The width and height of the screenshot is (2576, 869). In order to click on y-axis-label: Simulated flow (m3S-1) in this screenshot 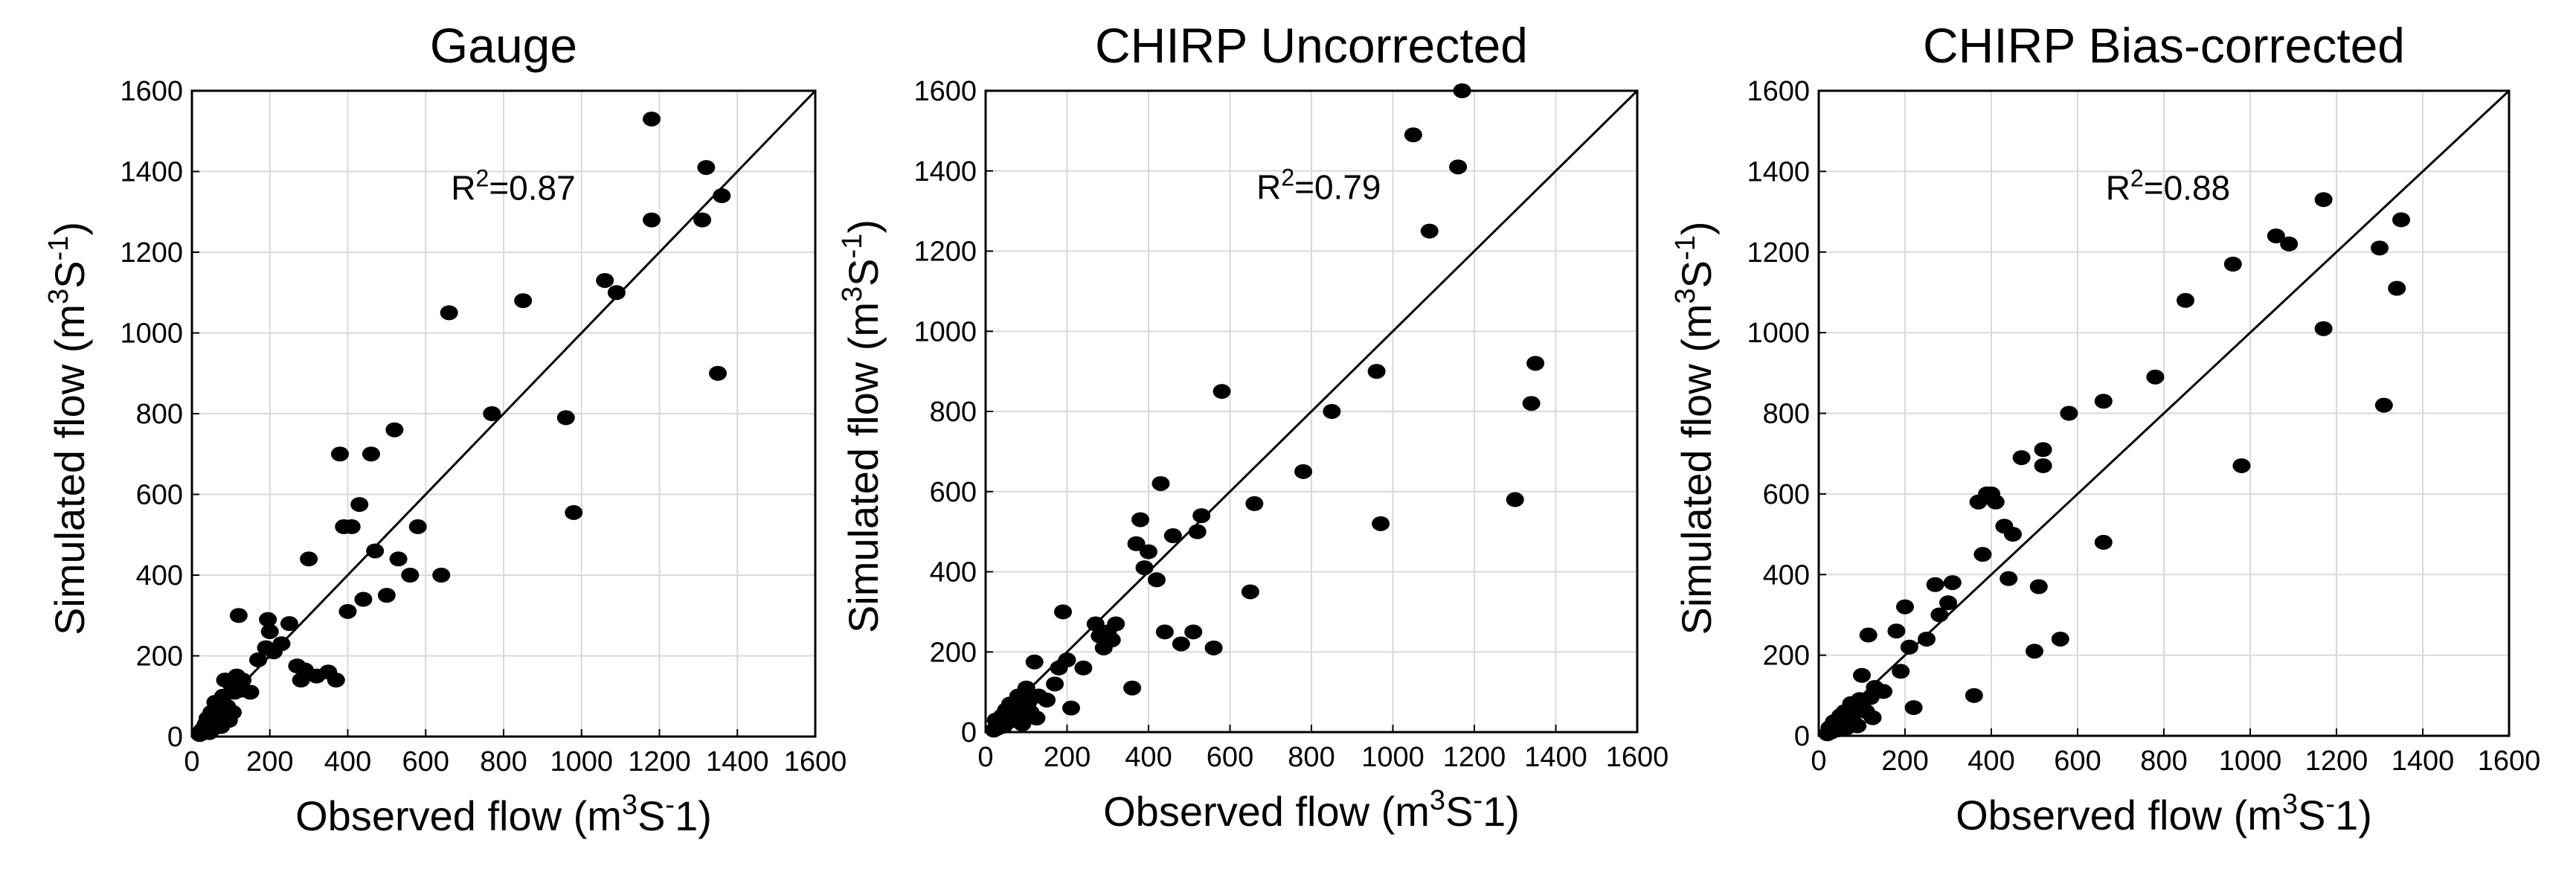, I will do `click(68, 428)`.